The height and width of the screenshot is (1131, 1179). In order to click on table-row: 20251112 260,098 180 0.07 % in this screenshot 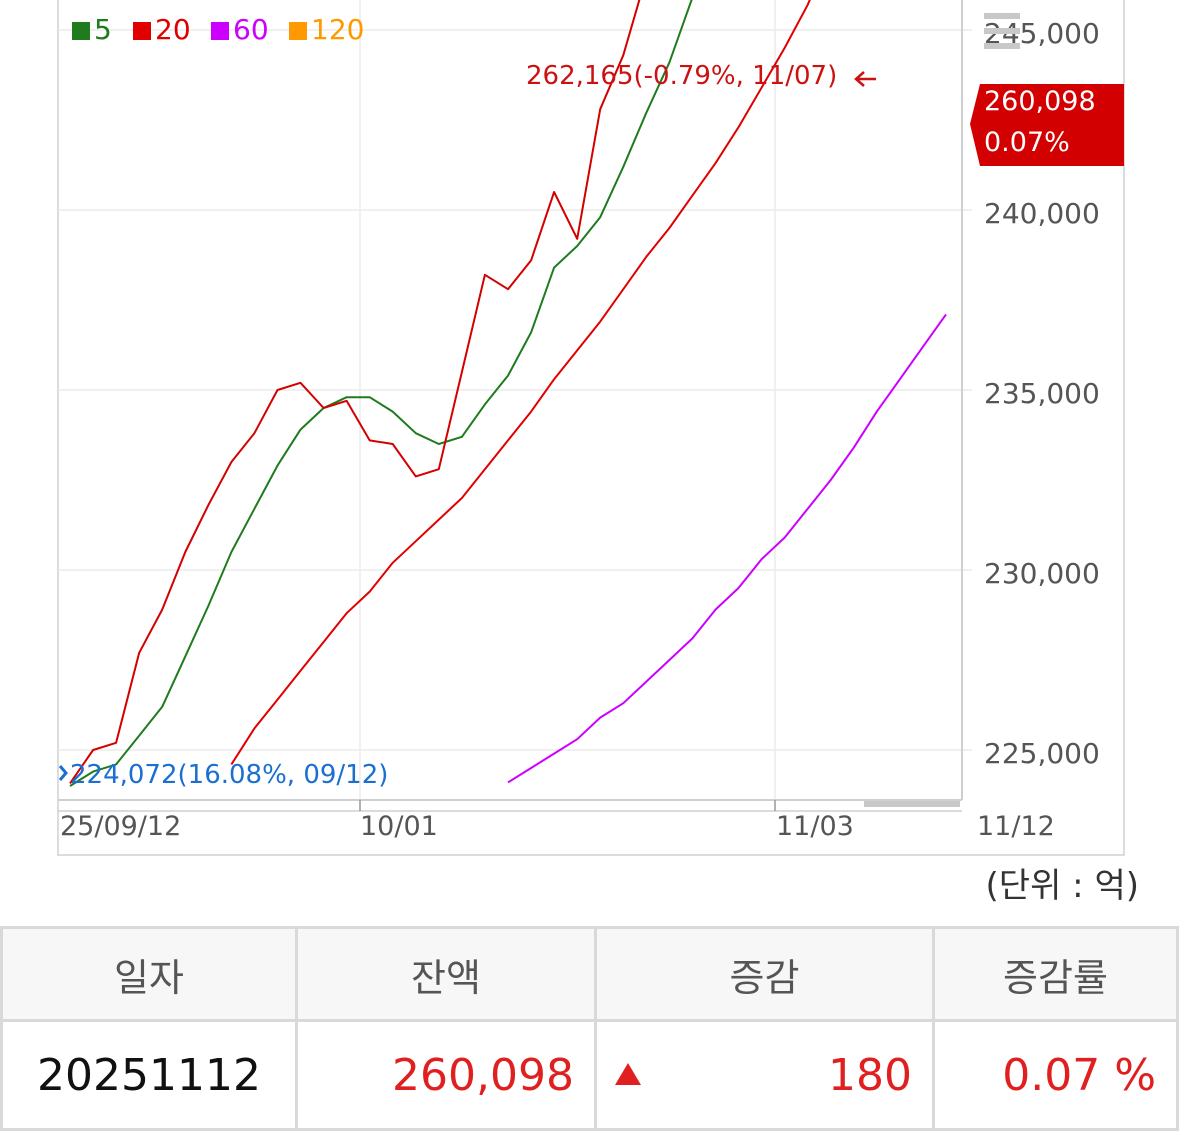, I will do `click(589, 1075)`.